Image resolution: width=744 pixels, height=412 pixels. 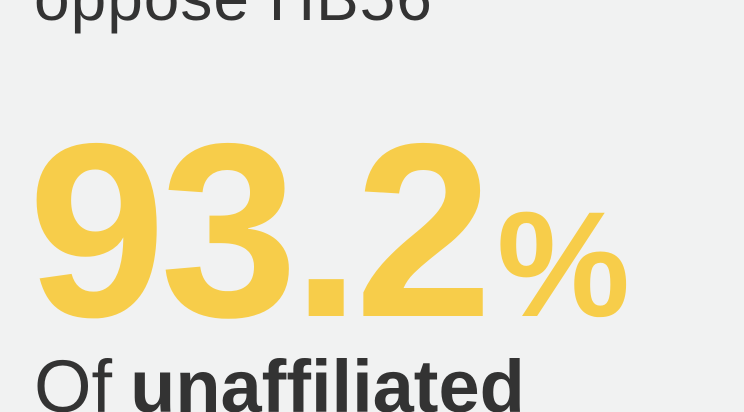 I want to click on stat-unit: %, so click(x=563, y=264).